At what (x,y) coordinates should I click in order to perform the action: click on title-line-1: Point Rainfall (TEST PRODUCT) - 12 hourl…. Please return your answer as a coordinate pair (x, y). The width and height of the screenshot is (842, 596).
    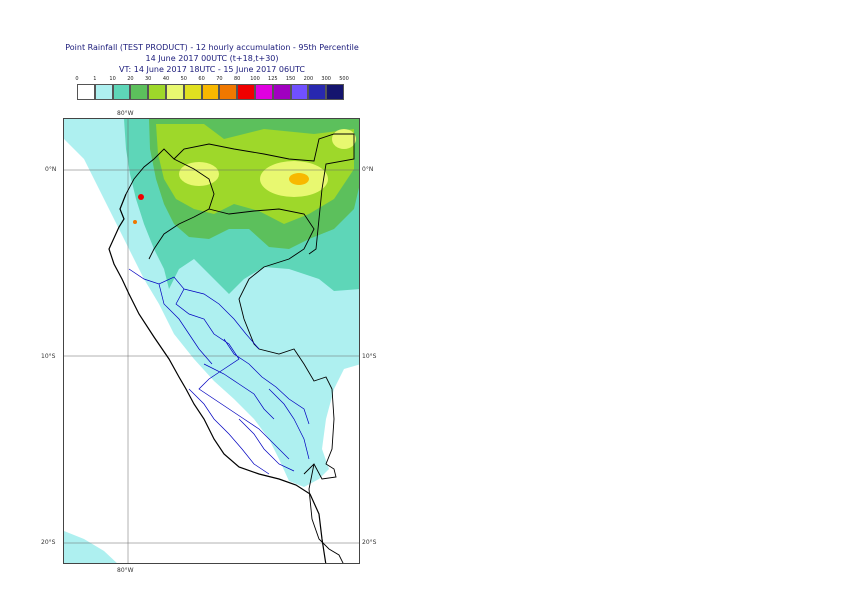
    Looking at the image, I should click on (212, 47).